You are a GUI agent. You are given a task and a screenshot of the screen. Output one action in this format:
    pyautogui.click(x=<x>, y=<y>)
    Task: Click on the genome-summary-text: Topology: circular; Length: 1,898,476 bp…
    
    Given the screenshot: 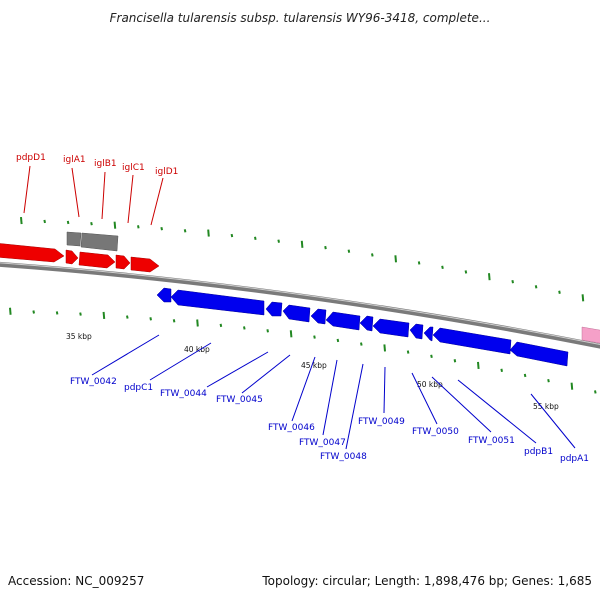 What is the action you would take?
    pyautogui.click(x=426, y=581)
    